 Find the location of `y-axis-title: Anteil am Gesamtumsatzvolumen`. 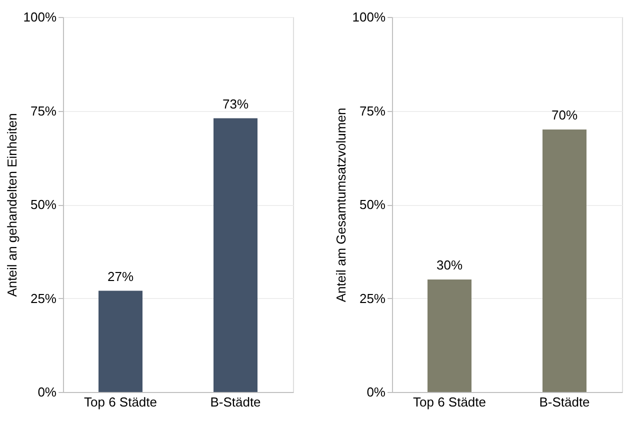

y-axis-title: Anteil am Gesamtumsatzvolumen is located at coordinates (340, 205).